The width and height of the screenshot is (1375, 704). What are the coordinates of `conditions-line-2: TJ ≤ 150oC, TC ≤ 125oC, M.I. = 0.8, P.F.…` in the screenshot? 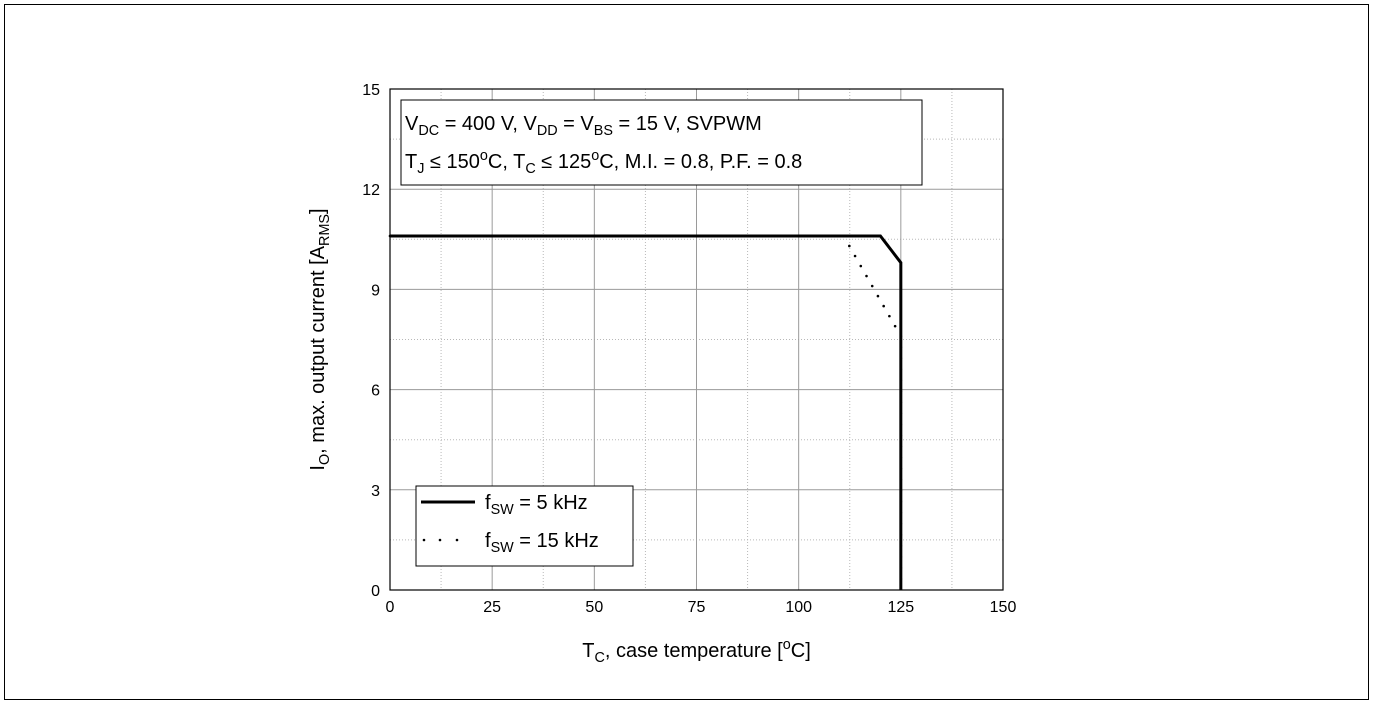 It's located at (603, 162).